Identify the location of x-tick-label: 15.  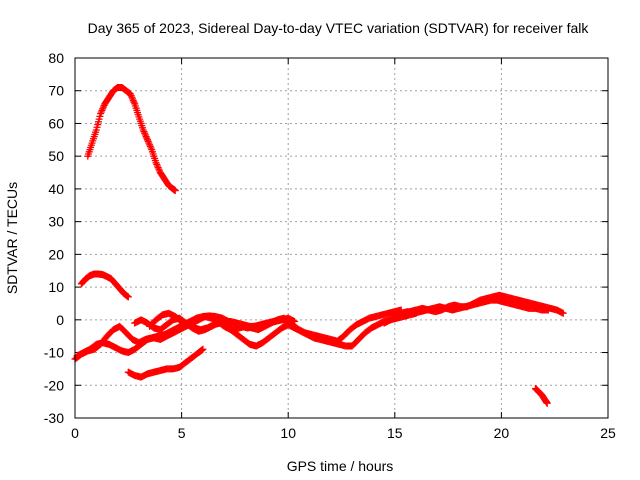
(395, 433).